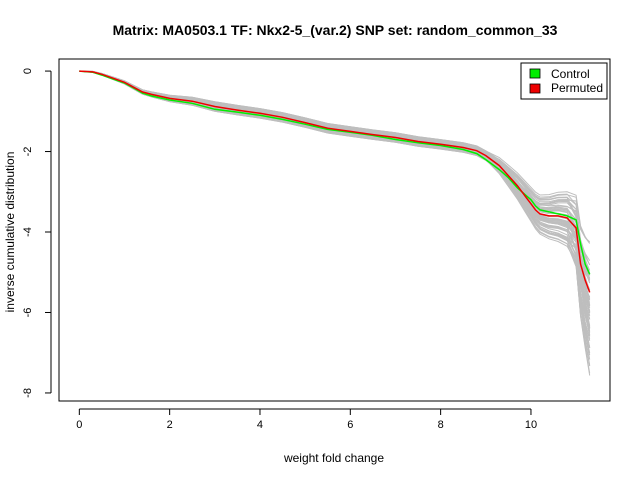  Describe the element at coordinates (306, 419) in the screenshot. I see `x-axis: 0 2 4 6 8 10` at that location.